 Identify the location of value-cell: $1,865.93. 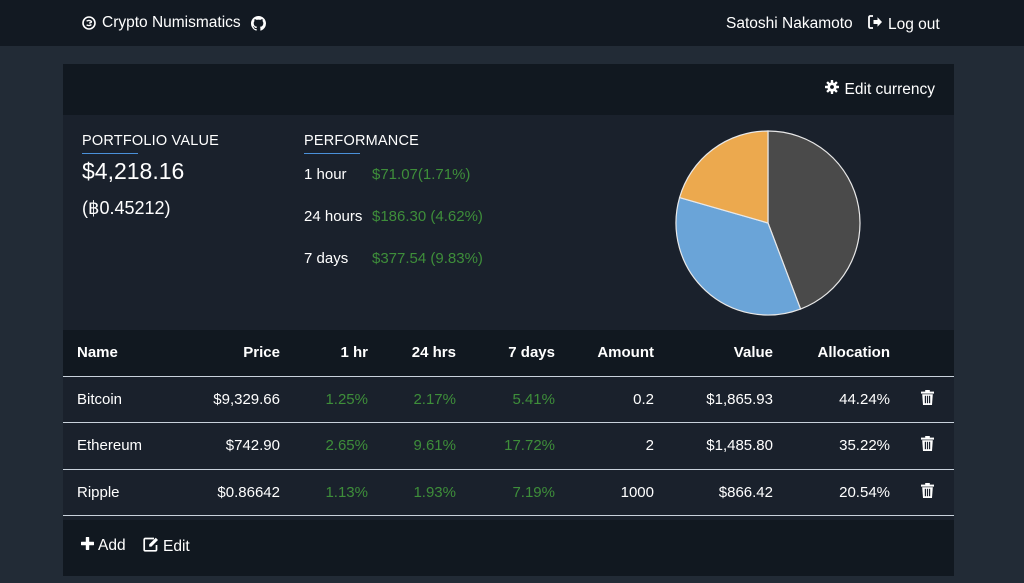
(739, 399).